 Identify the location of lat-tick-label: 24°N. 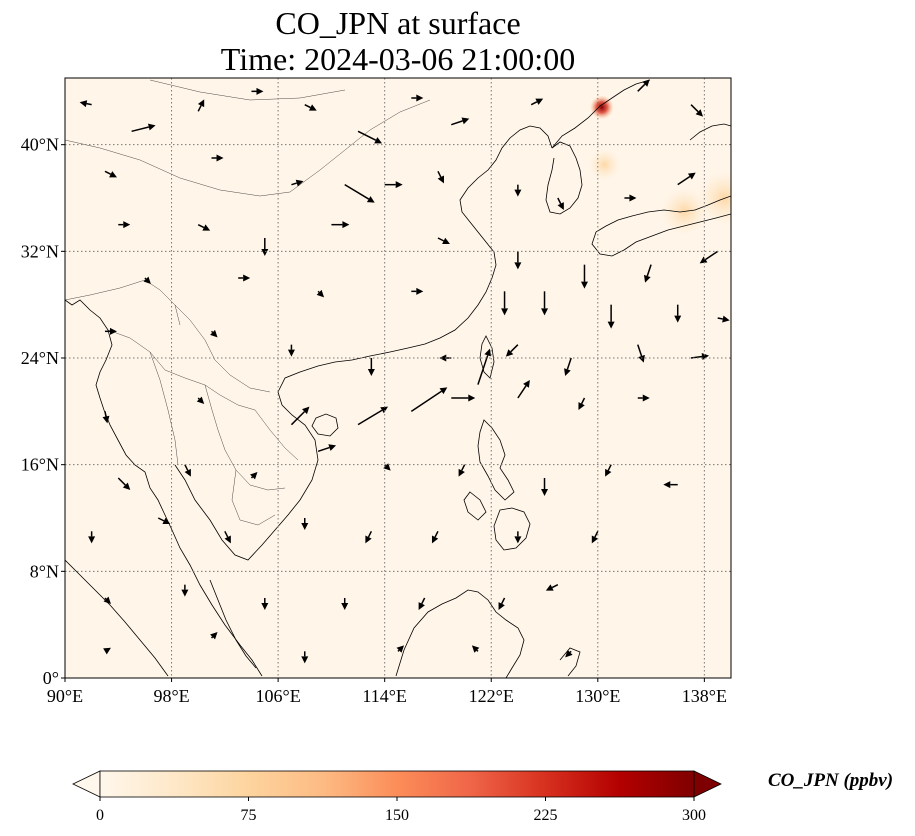
(40, 358).